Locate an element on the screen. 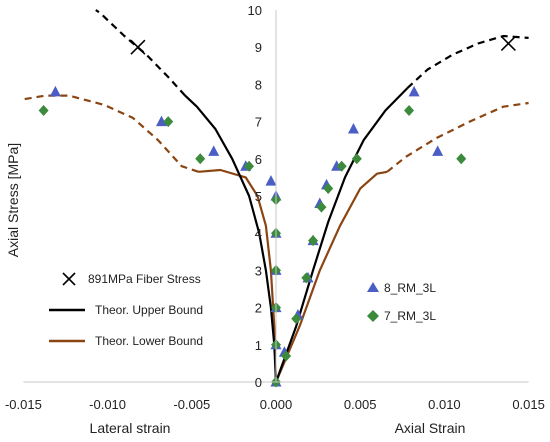  y-tick-label: 1 is located at coordinates (258, 345).